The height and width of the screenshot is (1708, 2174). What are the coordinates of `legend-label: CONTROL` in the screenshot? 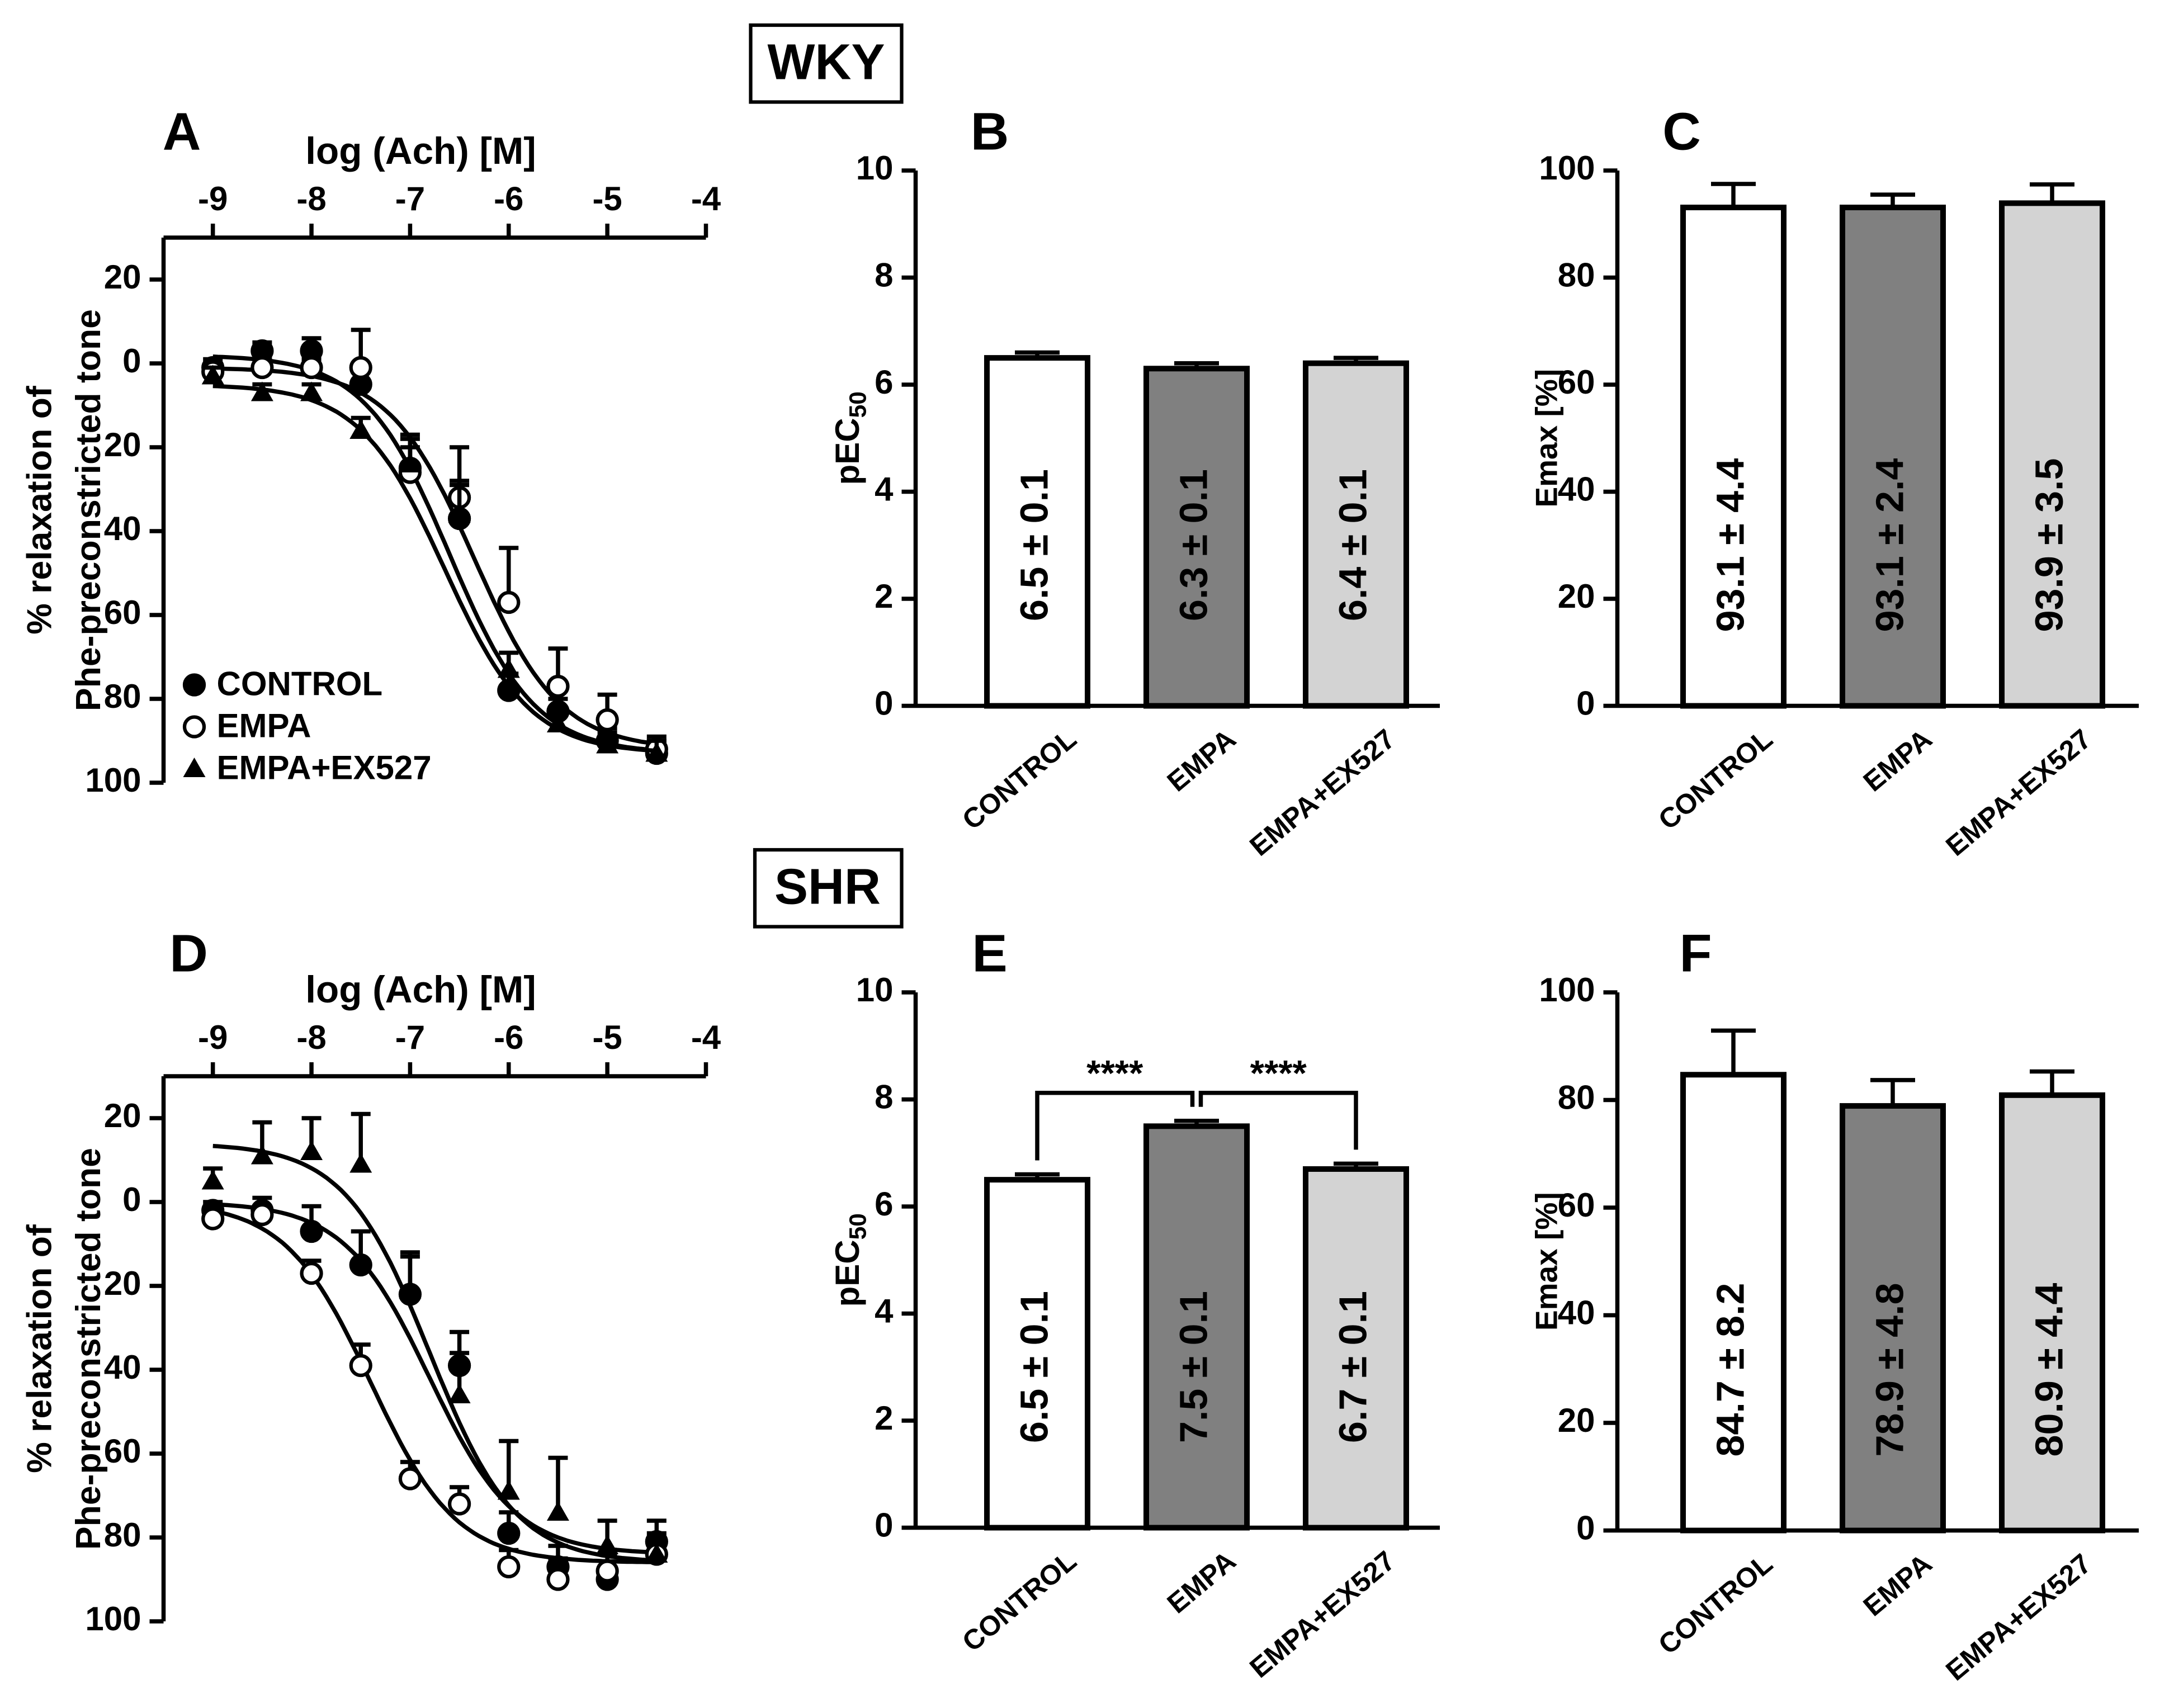 It's located at (300, 683).